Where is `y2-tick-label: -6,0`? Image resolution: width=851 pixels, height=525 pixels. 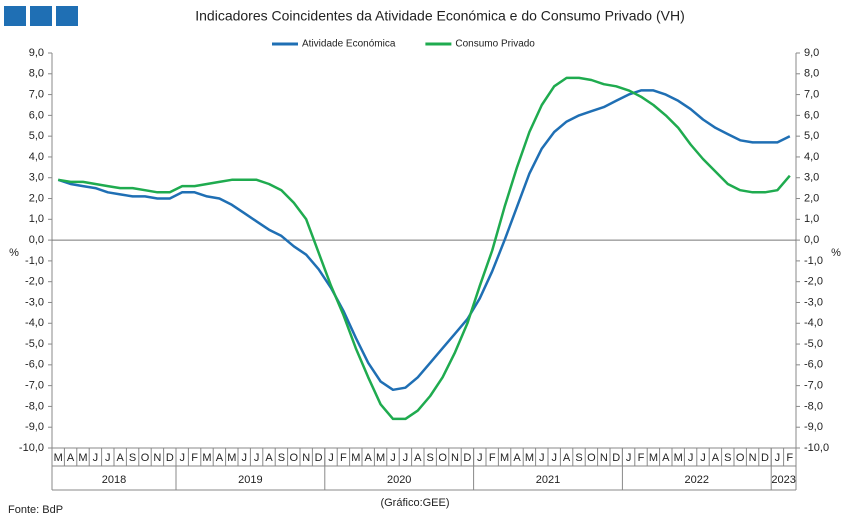
y2-tick-label: -6,0 is located at coordinates (813, 365).